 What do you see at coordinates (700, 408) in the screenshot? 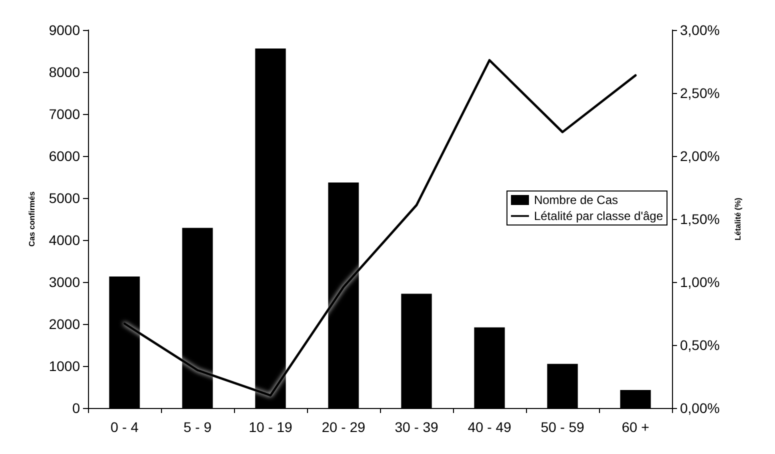
I see `y2-tick-label: 0,00%` at bounding box center [700, 408].